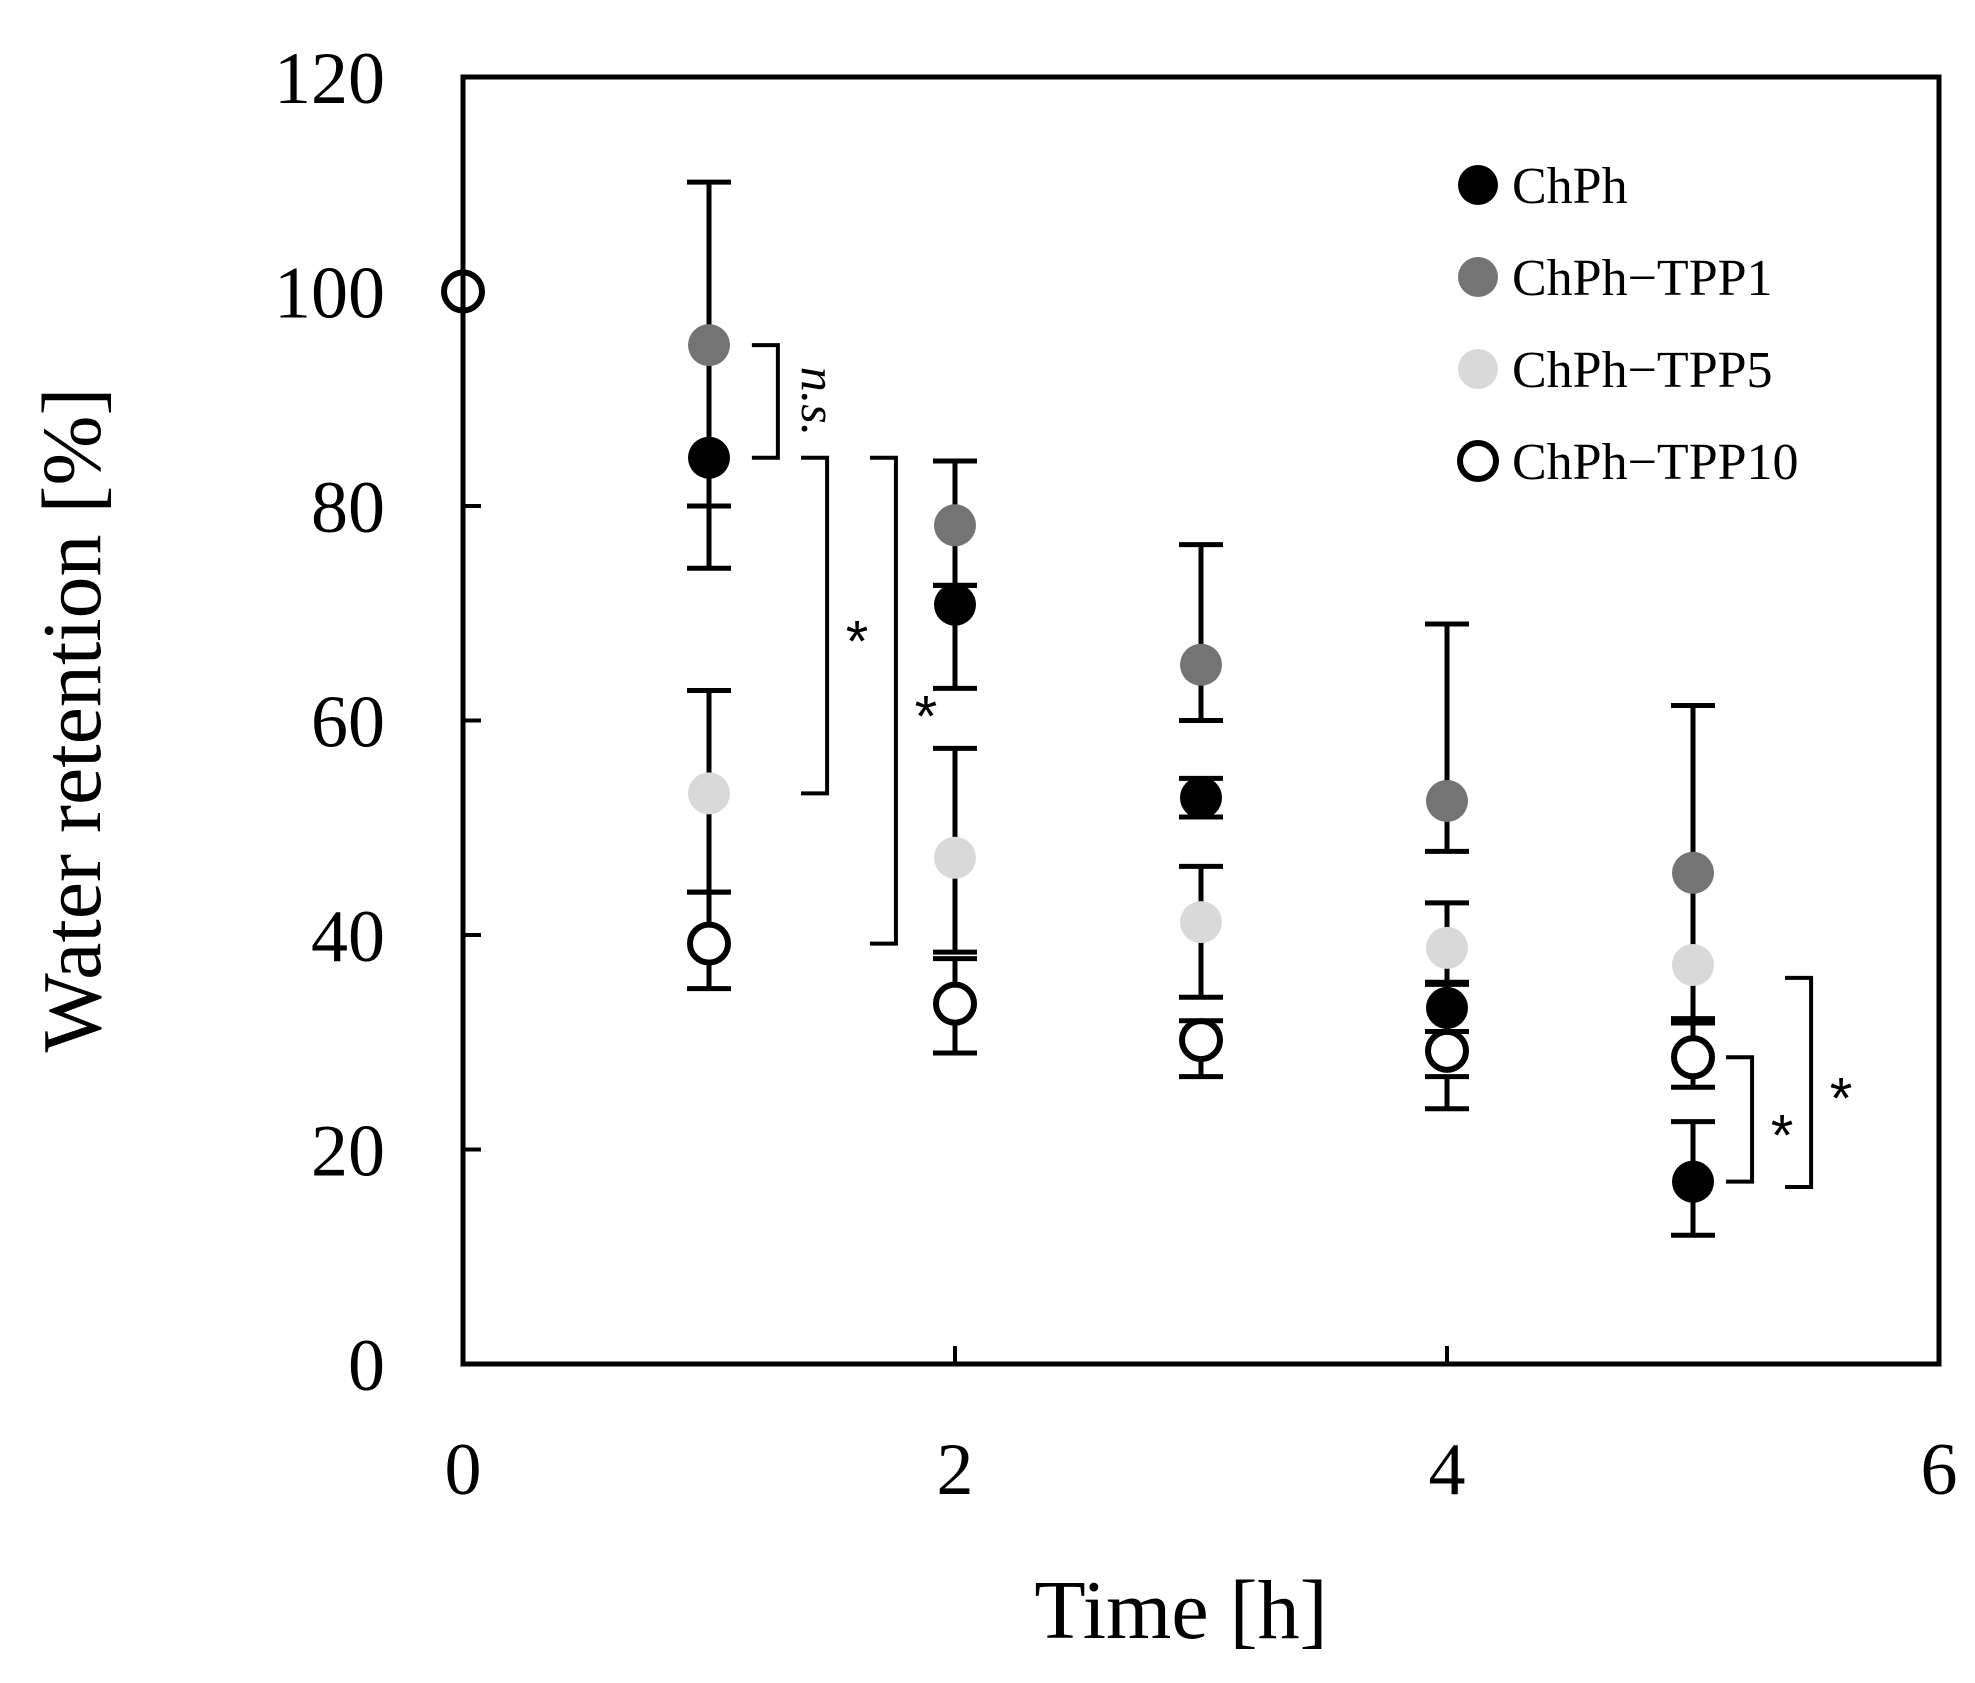 The image size is (1975, 1683). Describe the element at coordinates (1447, 1470) in the screenshot. I see `x-tick-label: 4` at that location.